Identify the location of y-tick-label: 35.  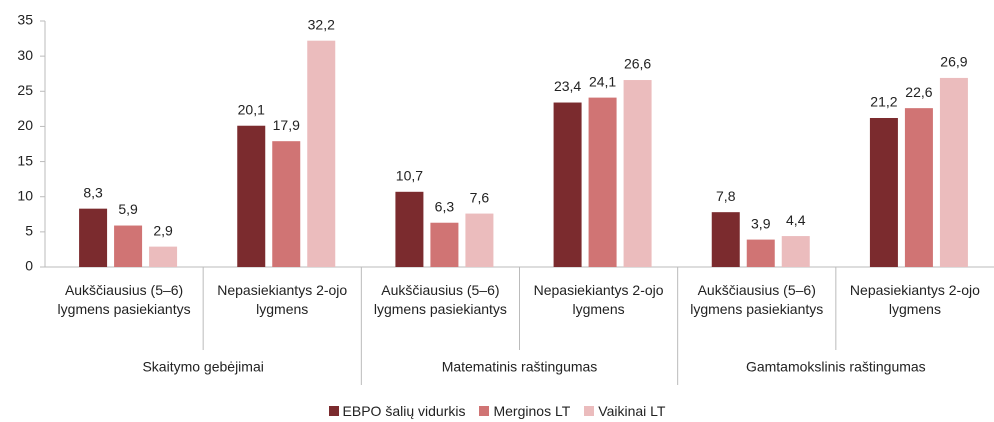
(25, 20).